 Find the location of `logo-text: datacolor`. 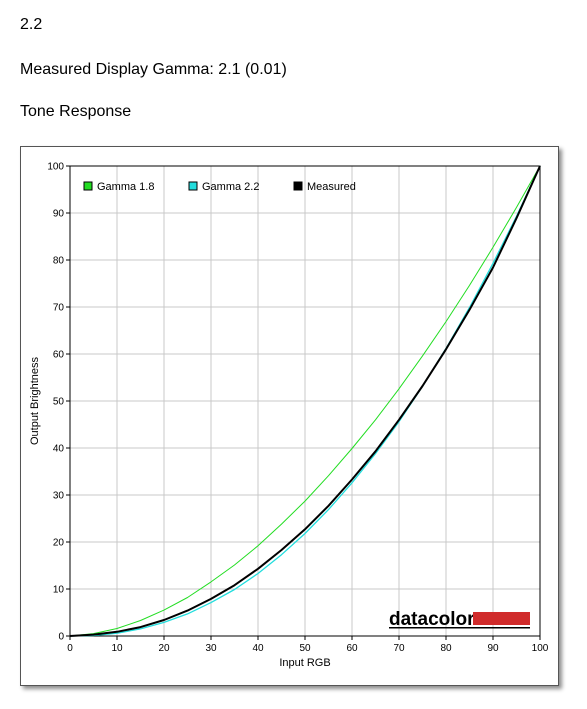

logo-text: datacolor is located at coordinates (432, 619).